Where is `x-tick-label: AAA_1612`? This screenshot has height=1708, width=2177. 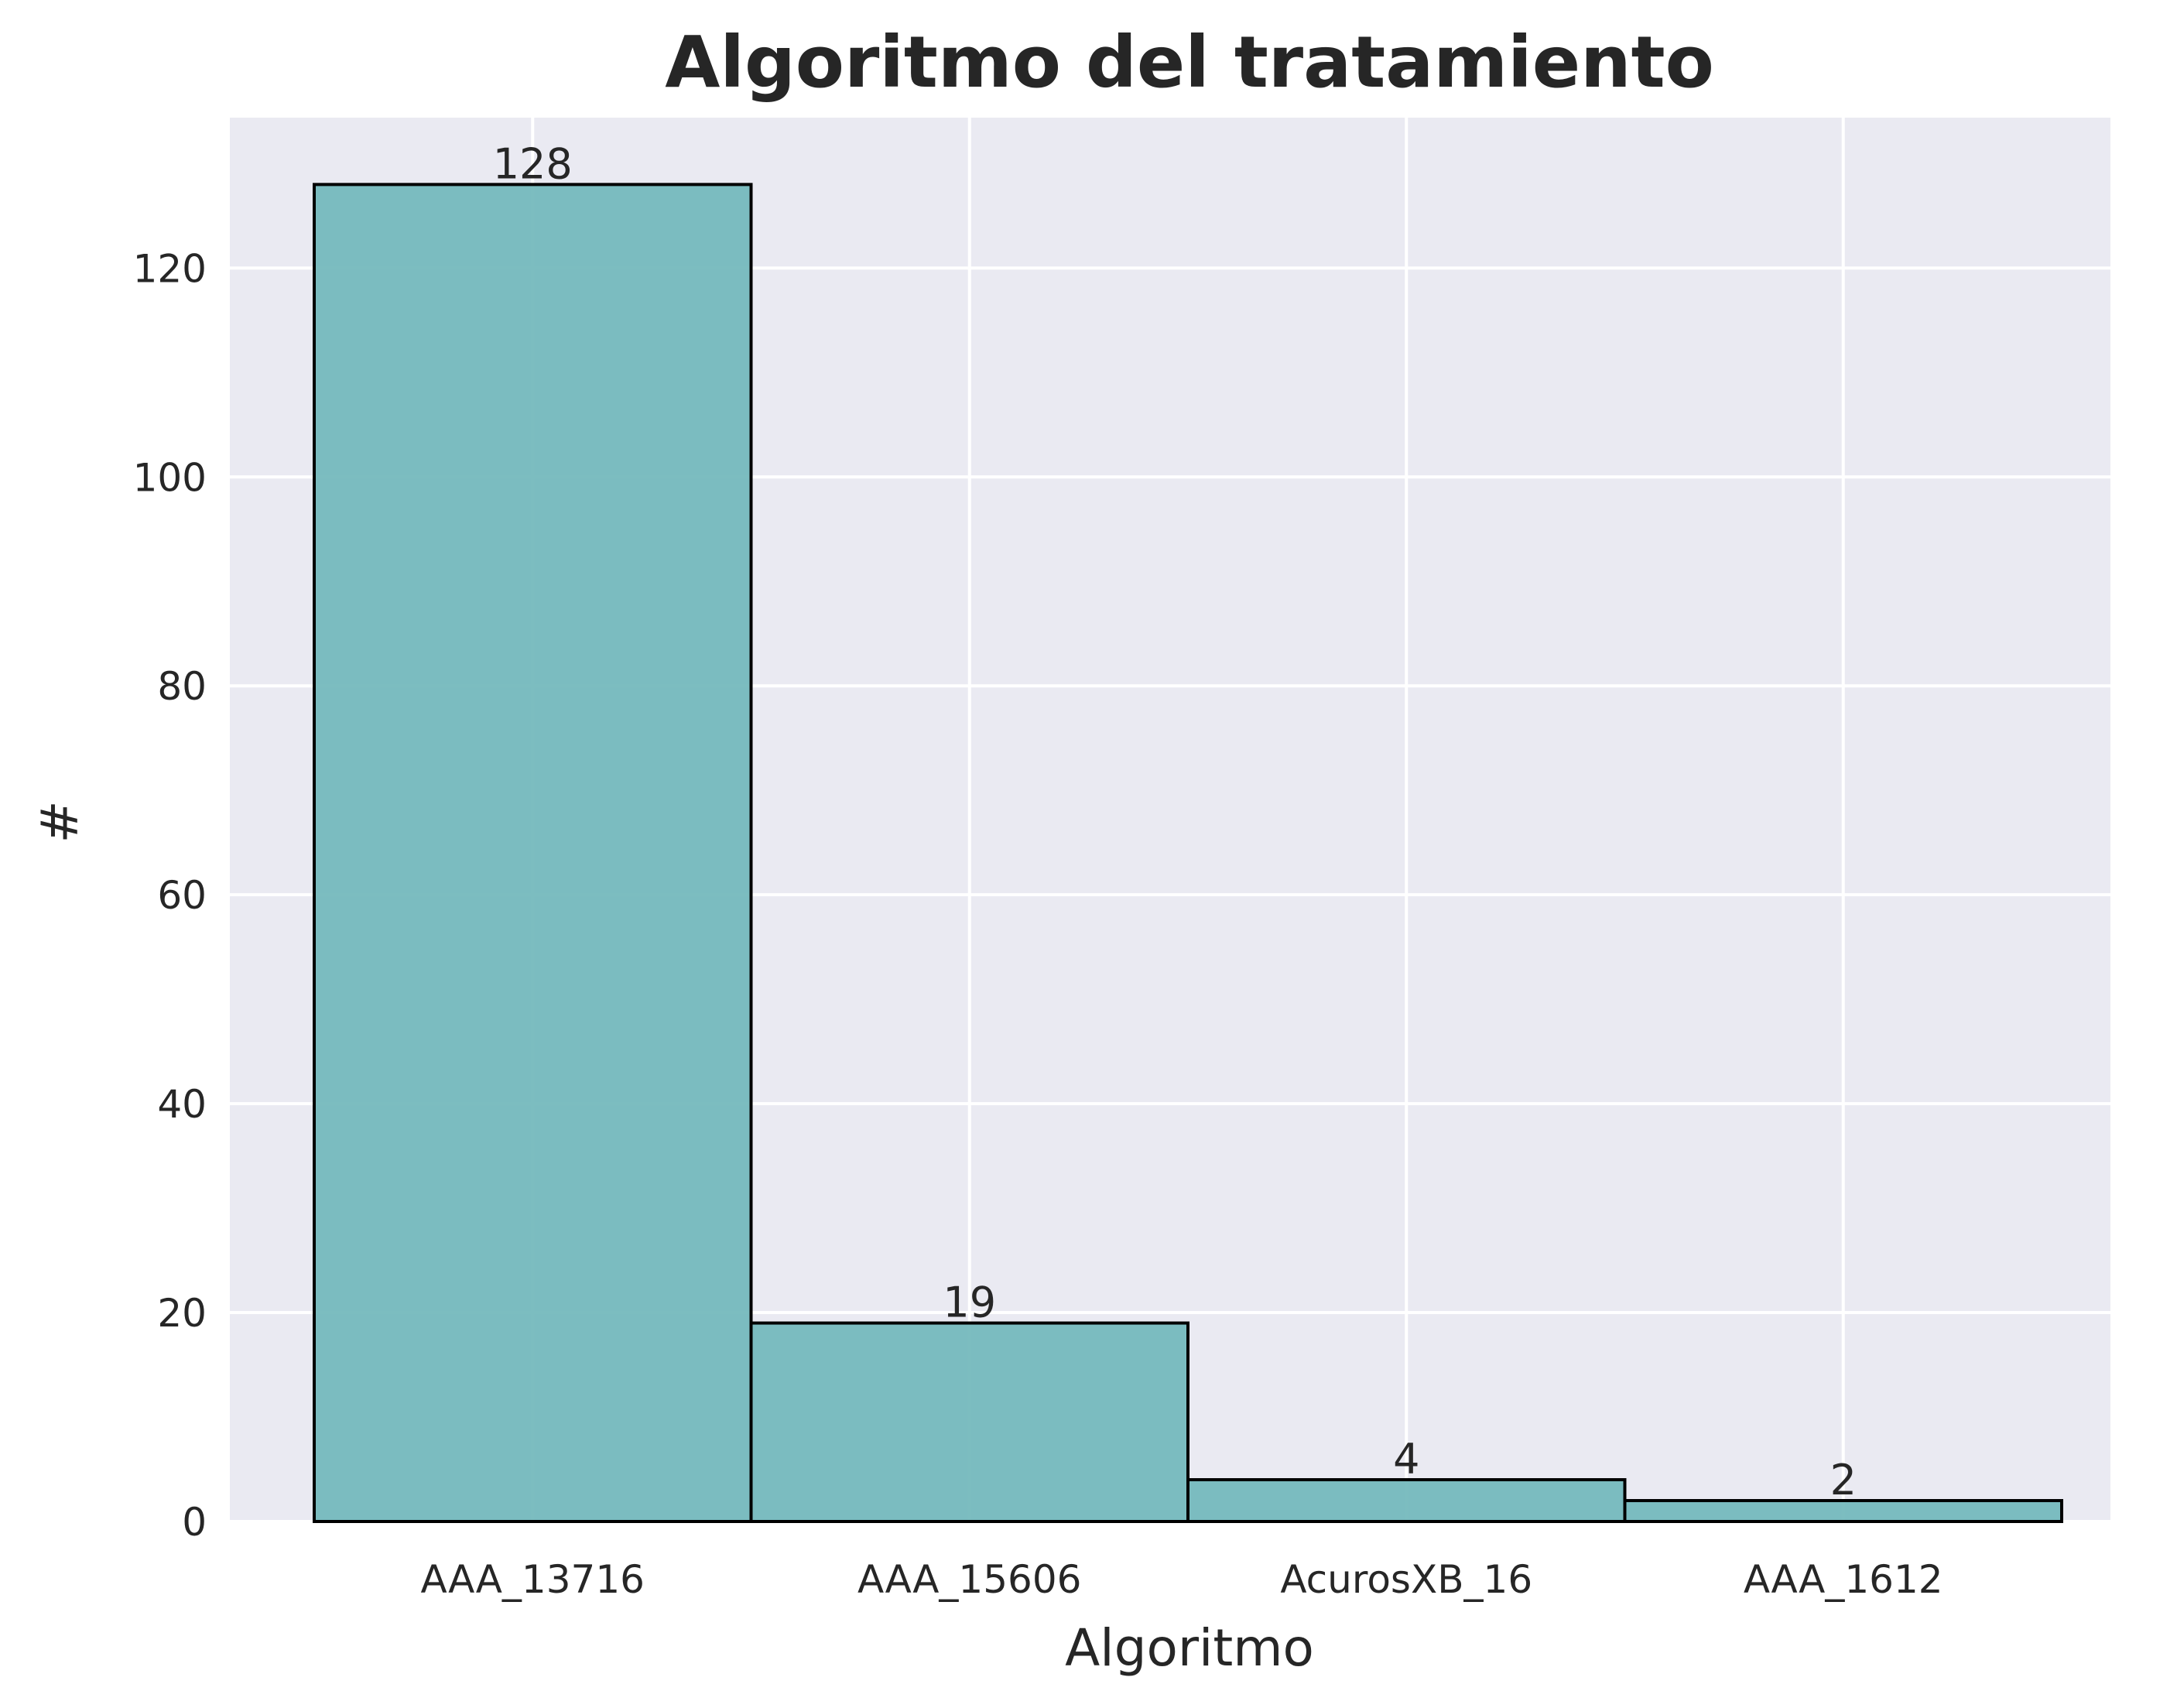
x-tick-label: AAA_1612 is located at coordinates (1843, 1579).